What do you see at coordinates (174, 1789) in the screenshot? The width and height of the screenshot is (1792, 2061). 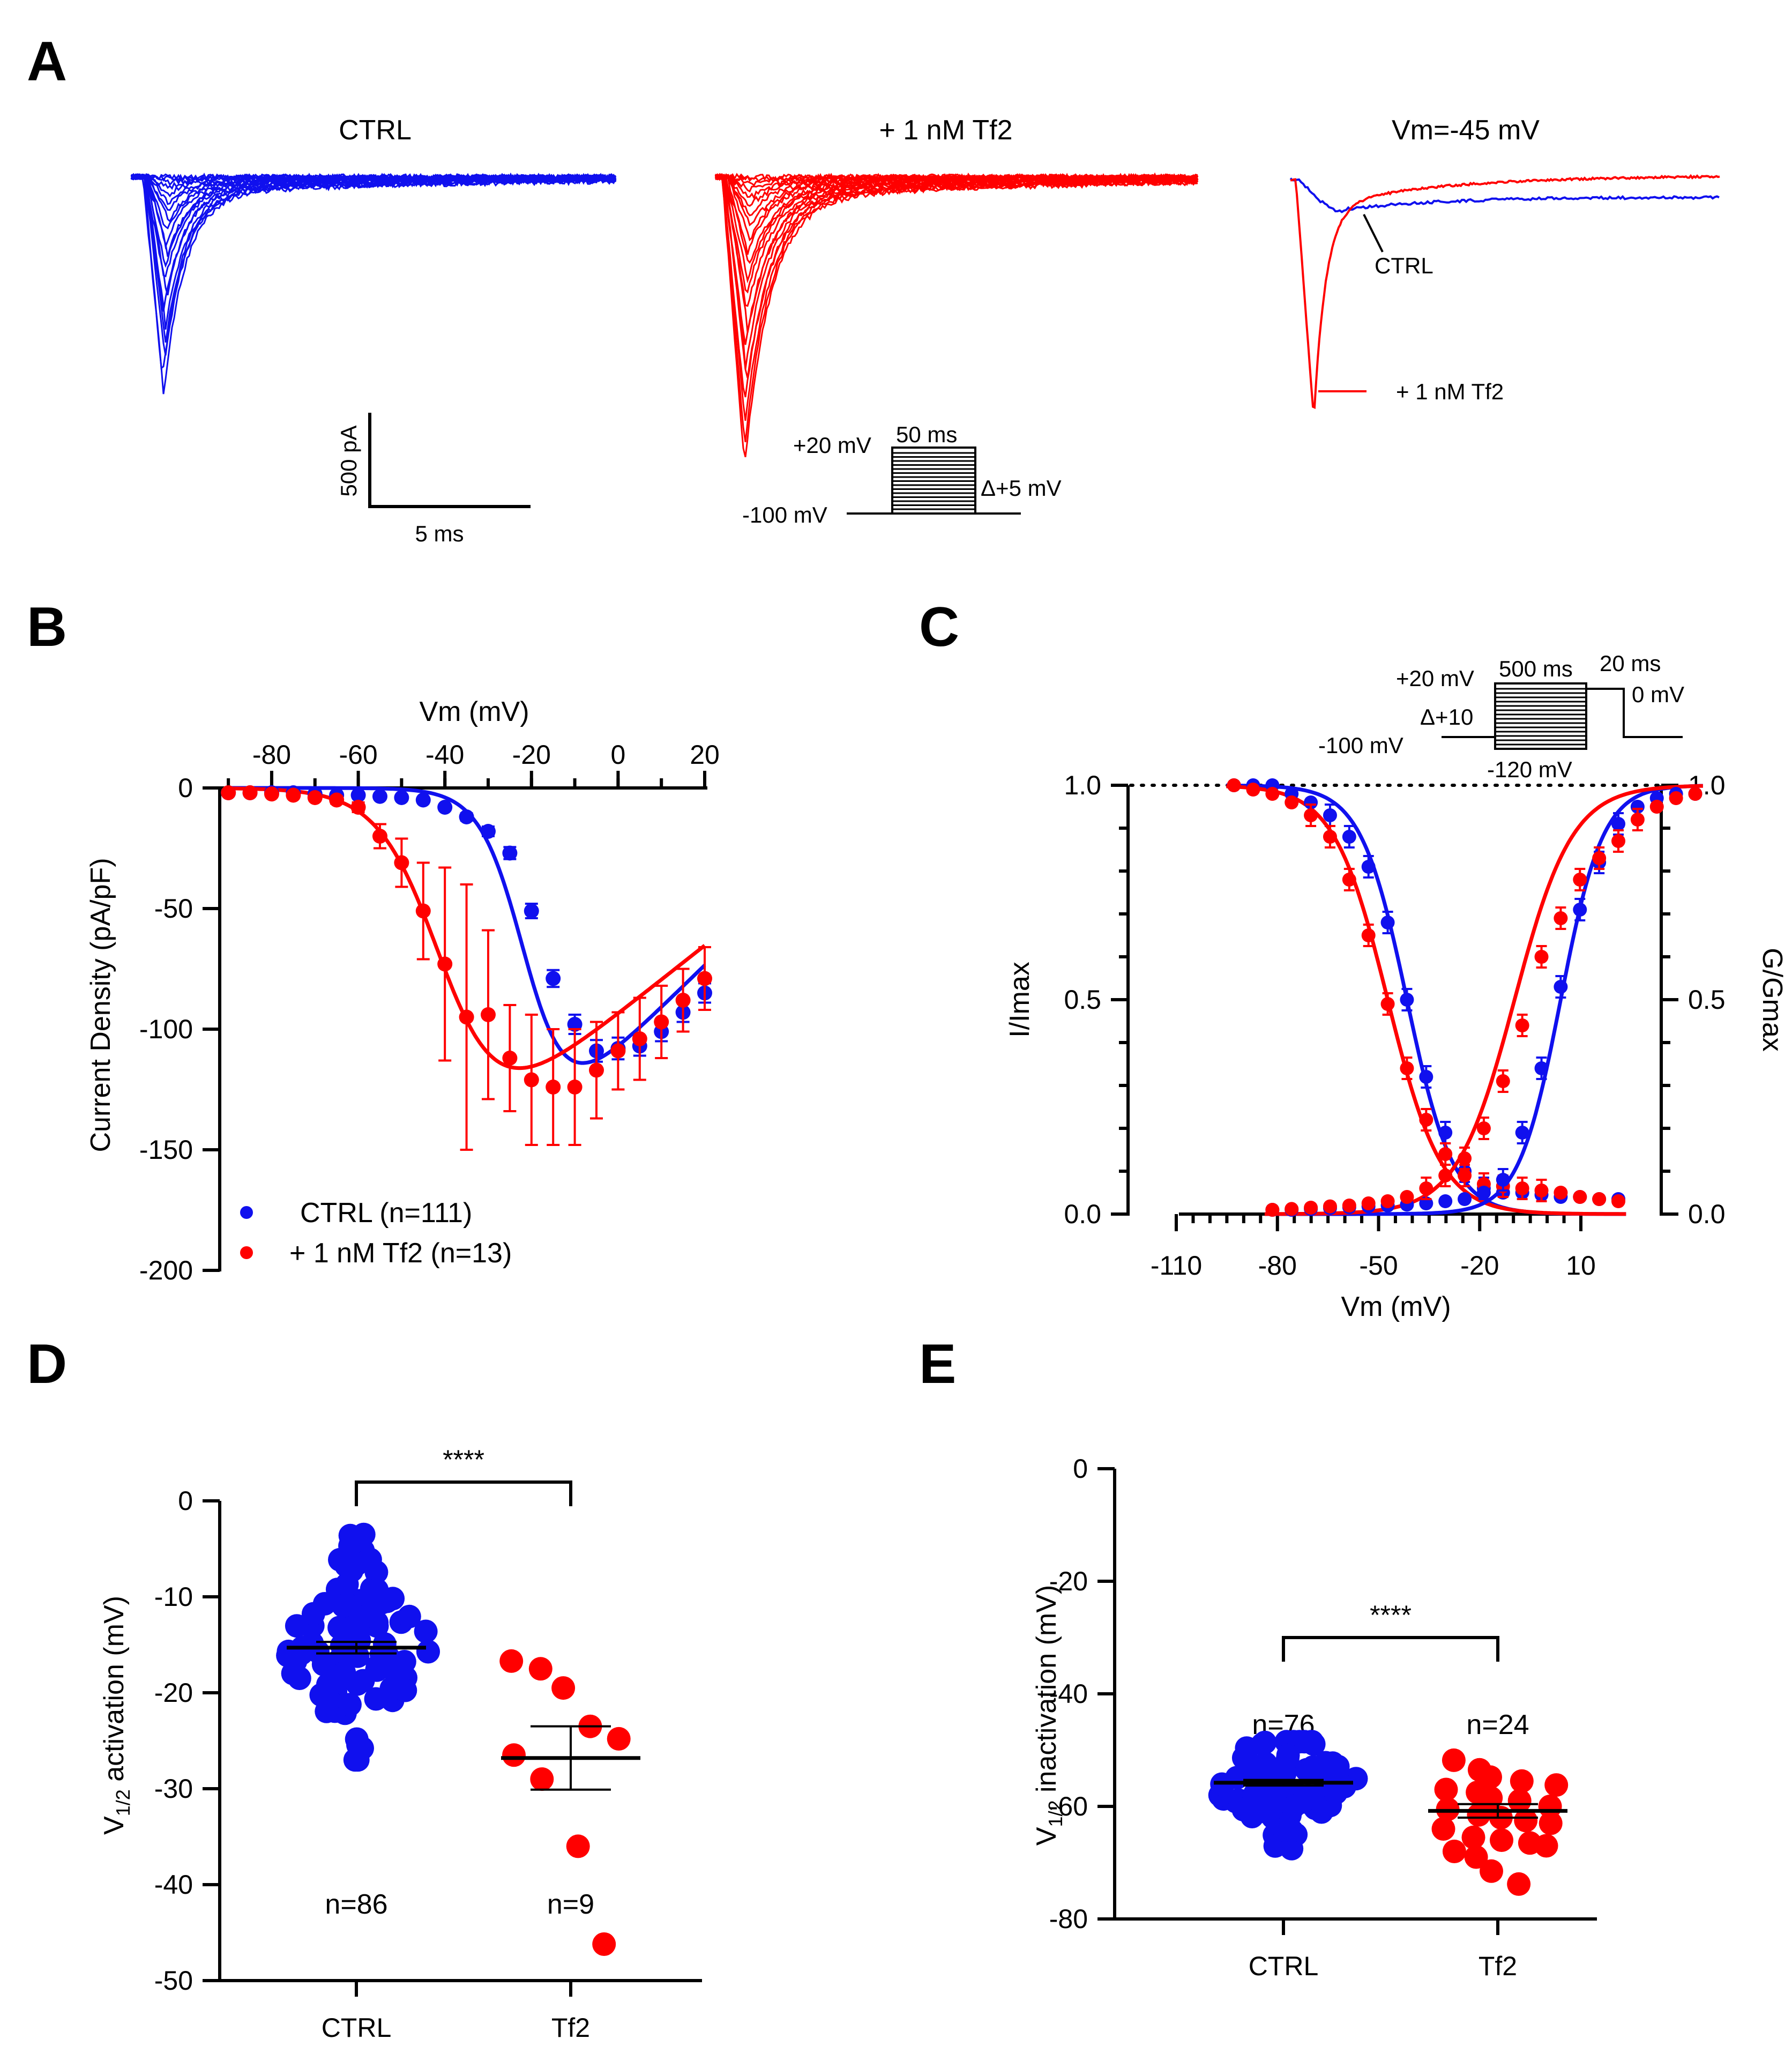 I see `y-tick-label: -30` at bounding box center [174, 1789].